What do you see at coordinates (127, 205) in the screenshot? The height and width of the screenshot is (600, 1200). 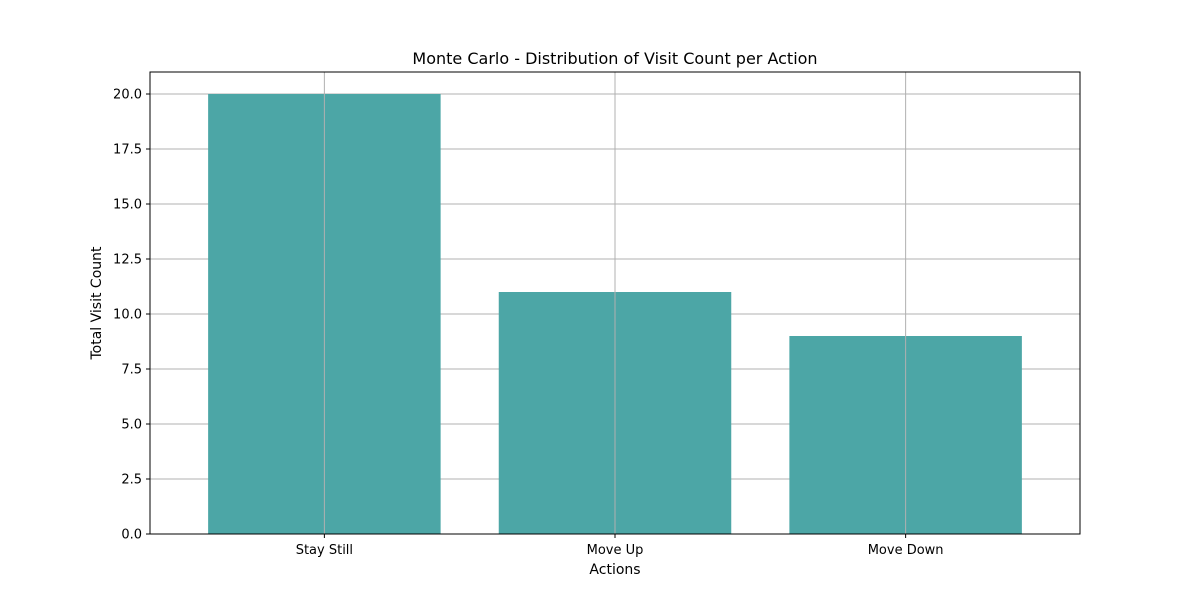 I see `y-tick-label: 15.0` at bounding box center [127, 205].